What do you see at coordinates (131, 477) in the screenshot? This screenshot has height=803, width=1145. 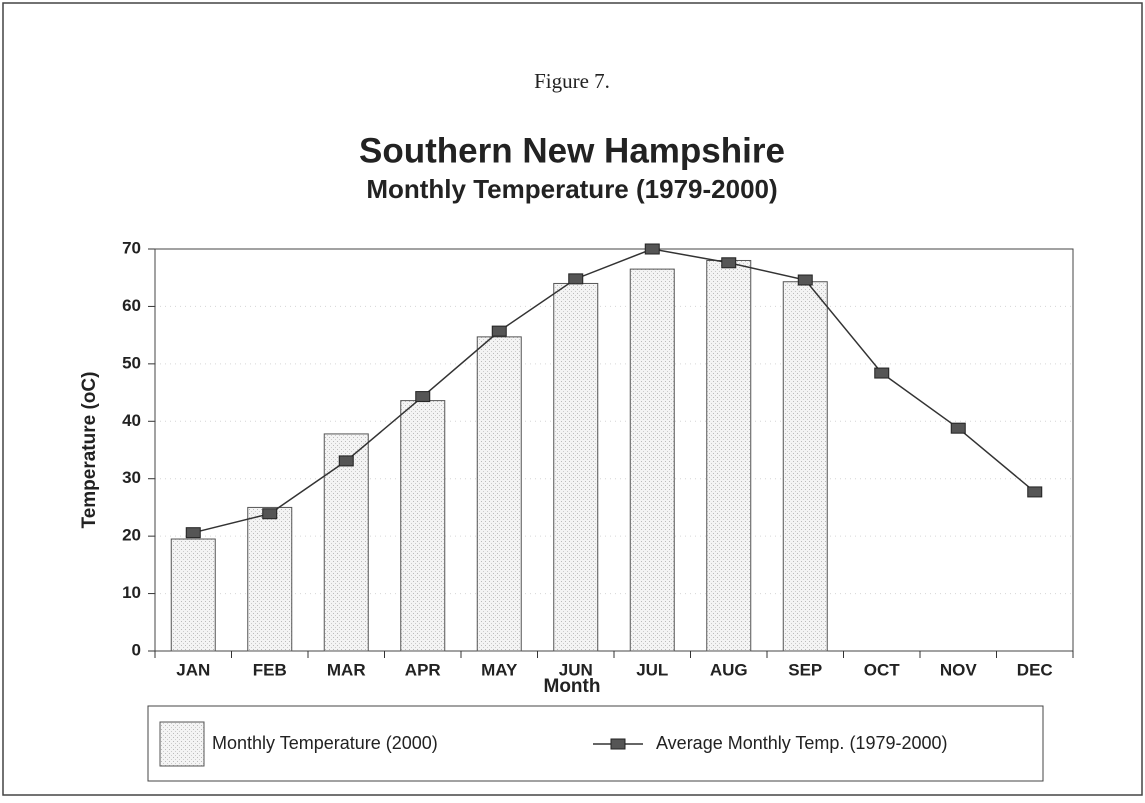 I see `y-tick-label: 30` at bounding box center [131, 477].